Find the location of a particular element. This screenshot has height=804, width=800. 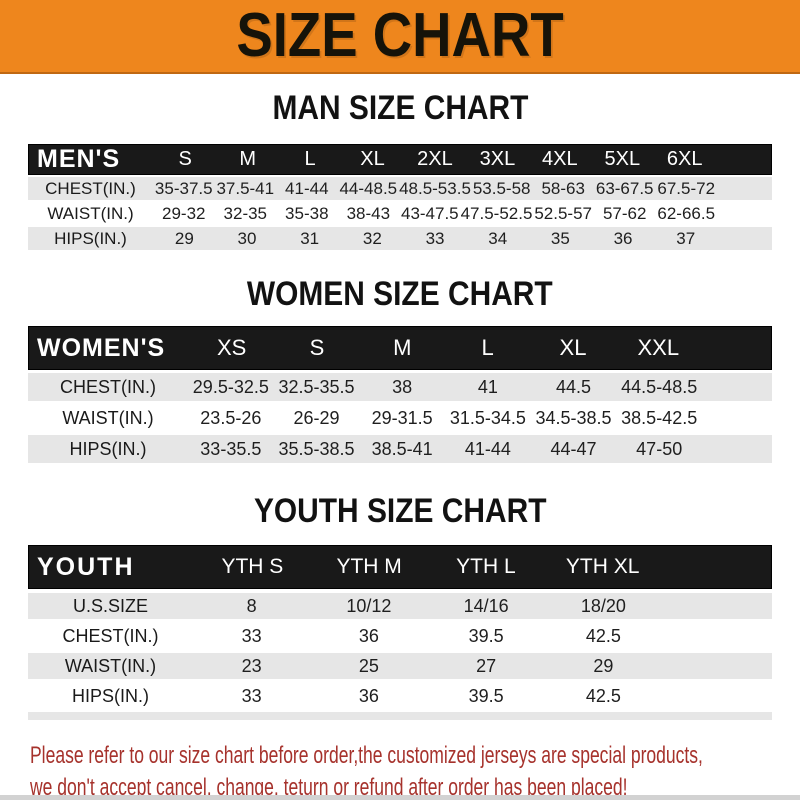

size-cell: 18/20 is located at coordinates (603, 605).